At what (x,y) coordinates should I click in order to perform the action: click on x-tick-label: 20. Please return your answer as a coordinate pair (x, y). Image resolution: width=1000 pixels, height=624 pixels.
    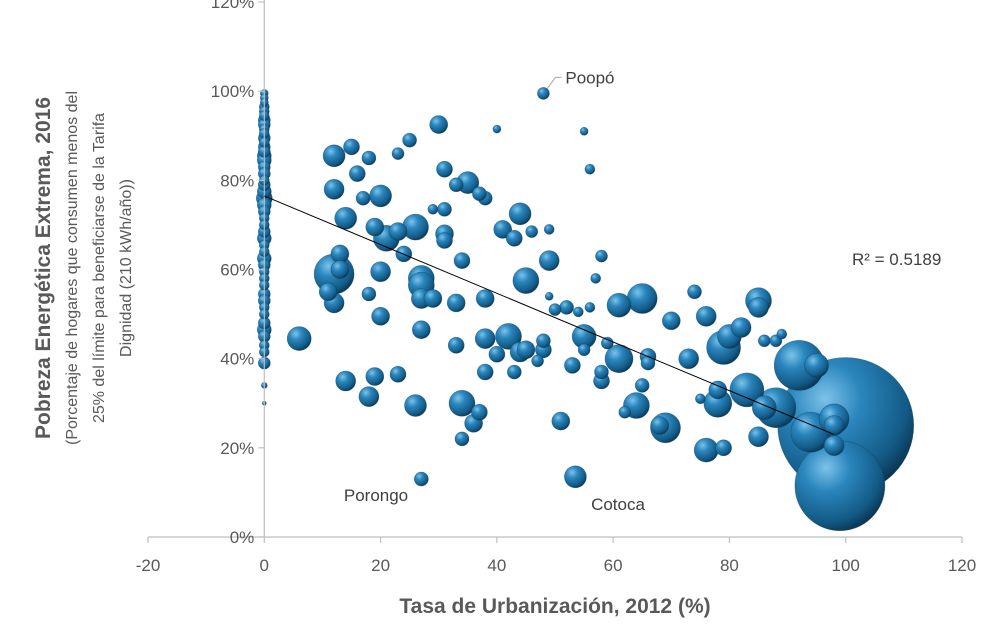
    Looking at the image, I should click on (380, 565).